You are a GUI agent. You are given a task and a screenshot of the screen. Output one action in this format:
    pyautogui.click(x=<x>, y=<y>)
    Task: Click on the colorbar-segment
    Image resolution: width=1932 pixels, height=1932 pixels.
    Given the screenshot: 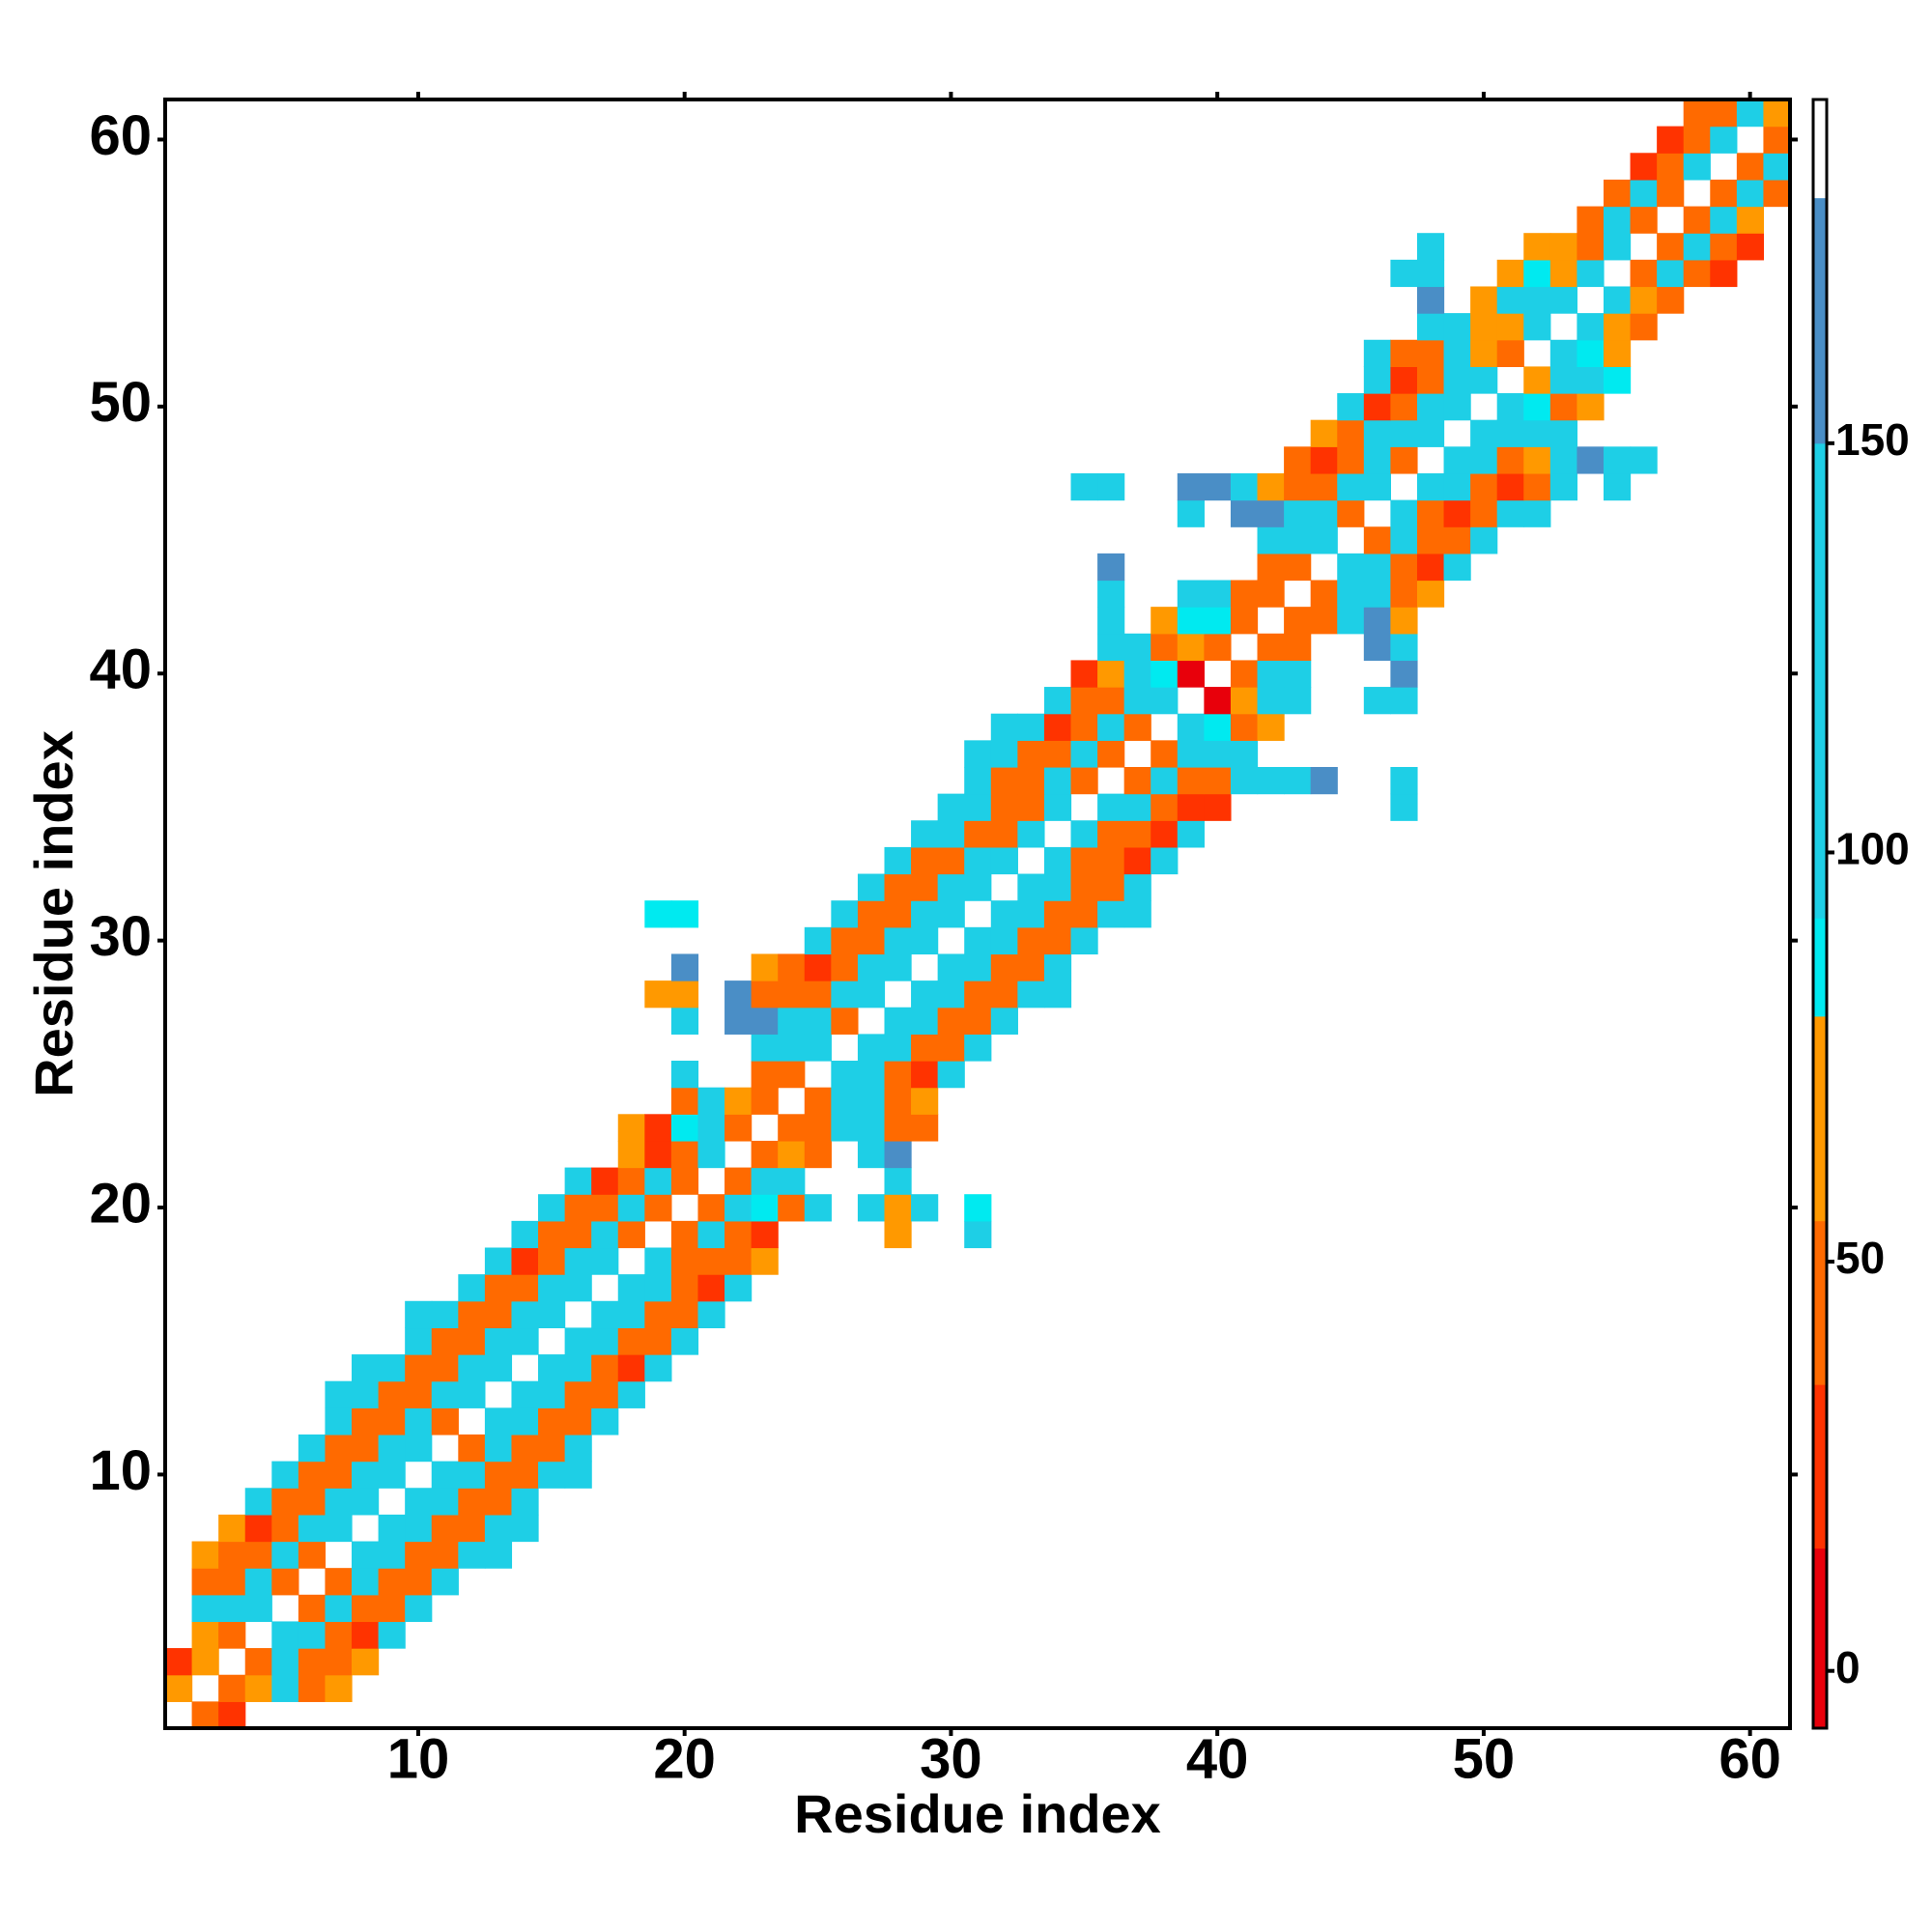 What is the action you would take?
    pyautogui.click(x=1820, y=1302)
    